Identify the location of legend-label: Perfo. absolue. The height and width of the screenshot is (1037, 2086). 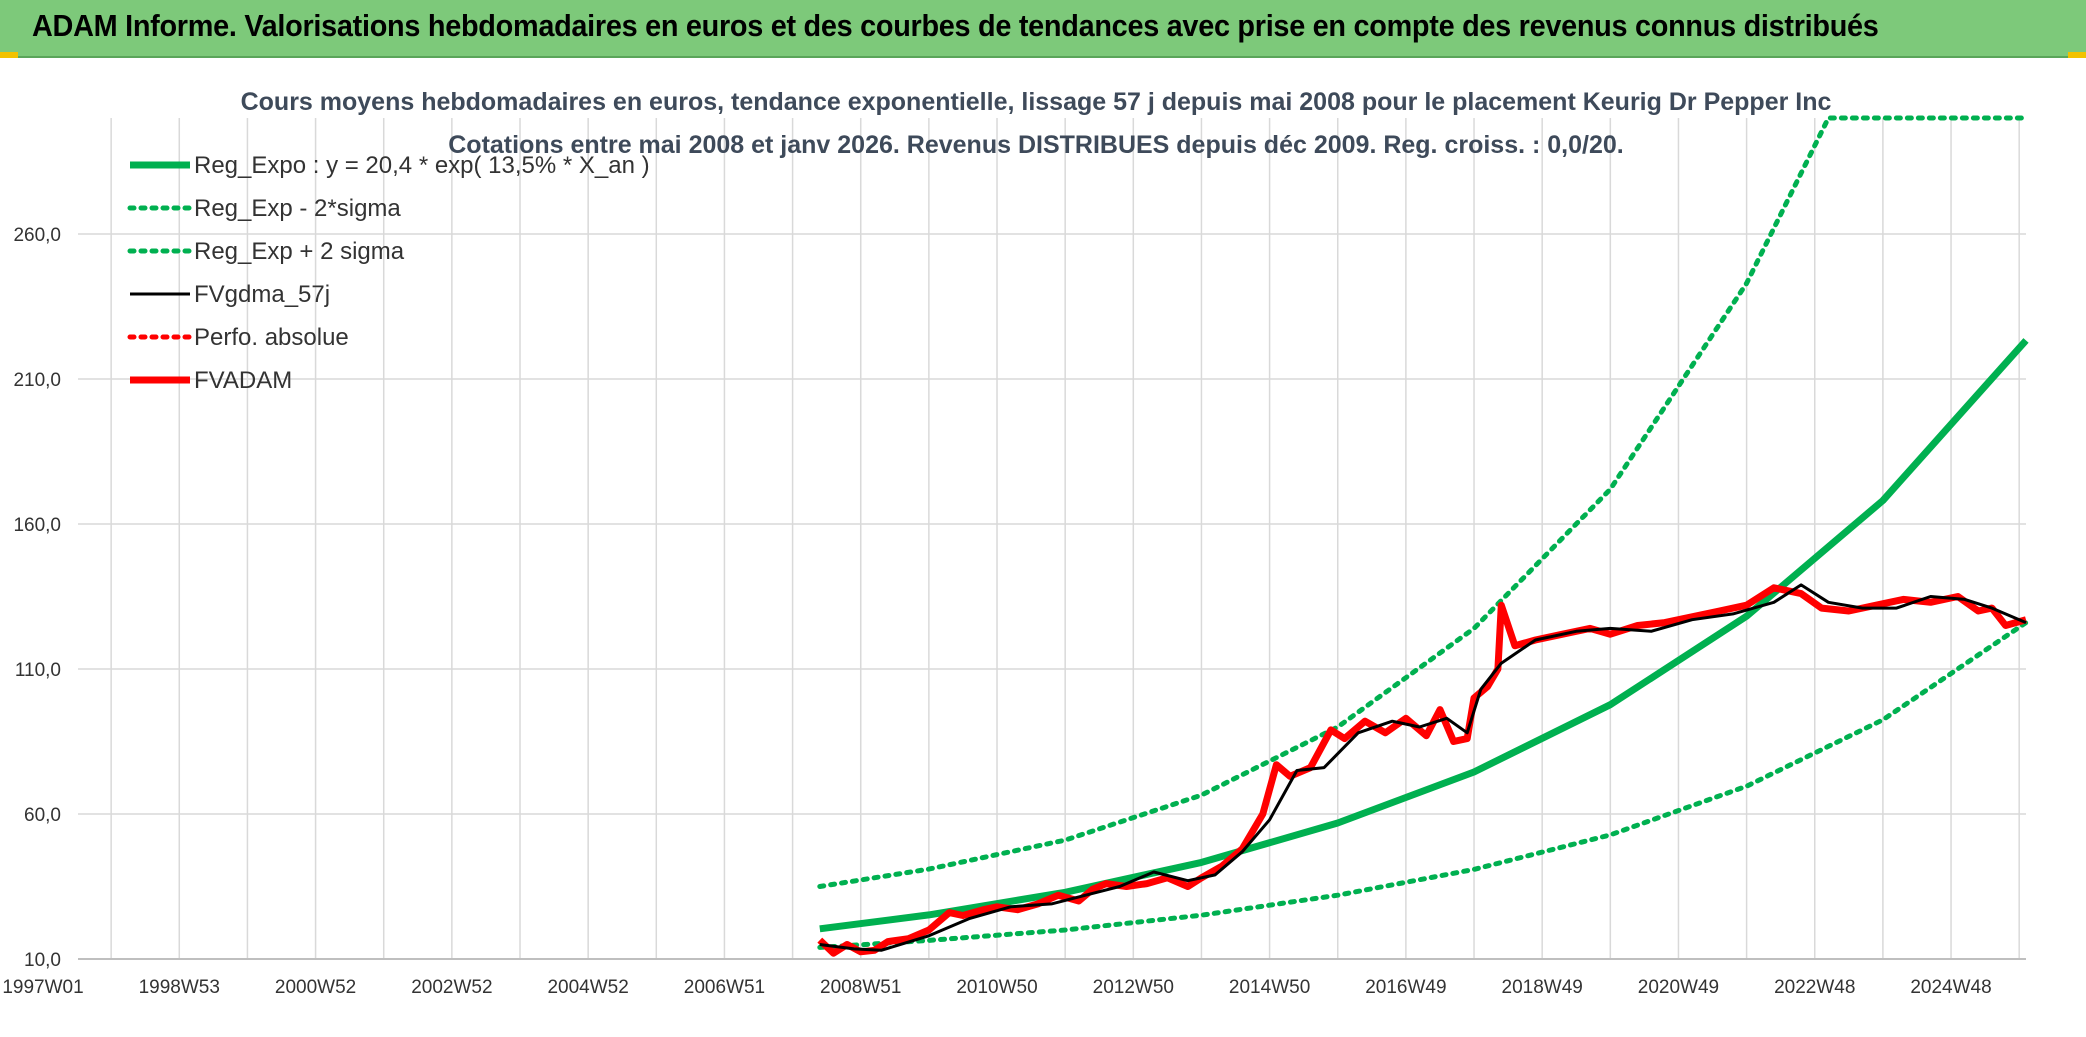
(271, 337).